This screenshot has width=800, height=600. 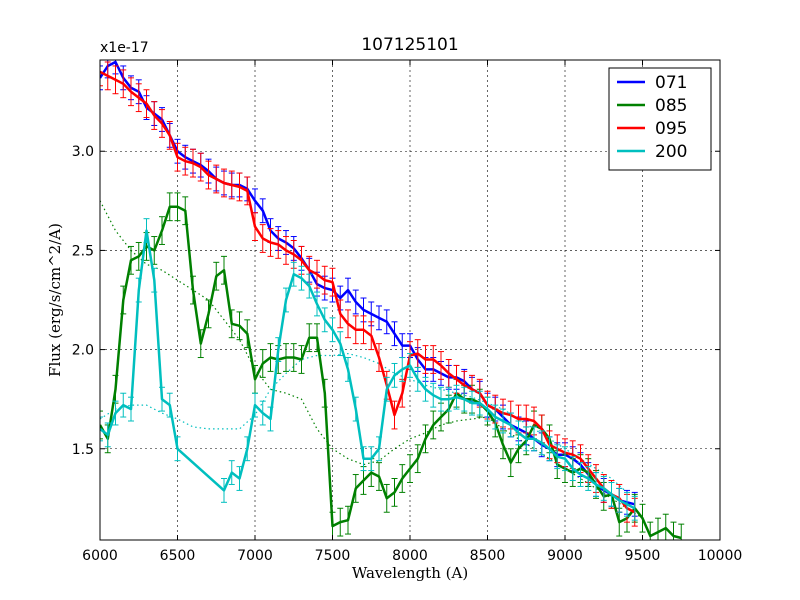 I want to click on legend-label-071: 071, so click(x=671, y=83).